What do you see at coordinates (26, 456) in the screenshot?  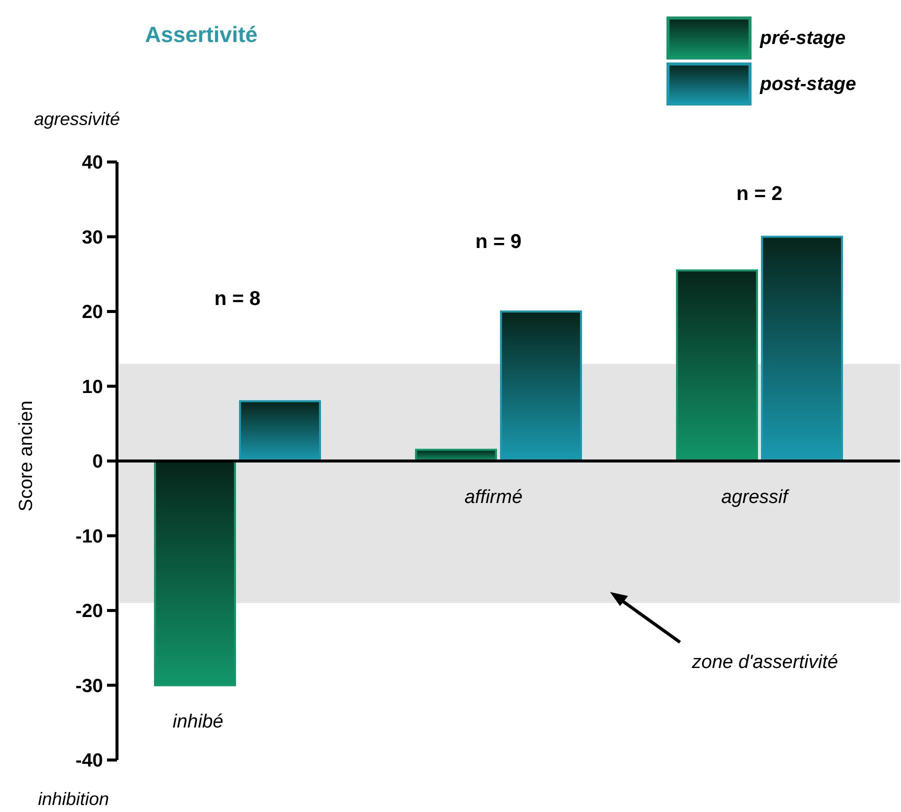 I see `y-axis-title: Score ancien` at bounding box center [26, 456].